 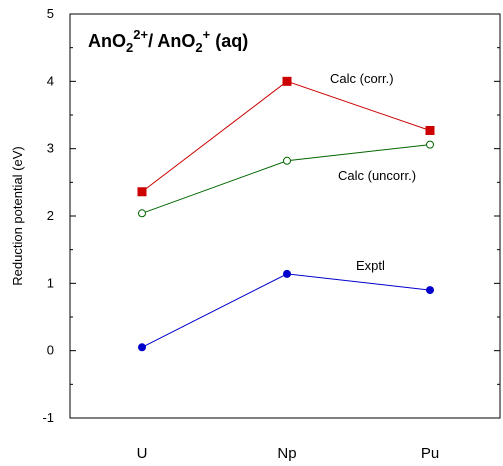 I want to click on y-tick-label: -1, so click(x=48, y=417).